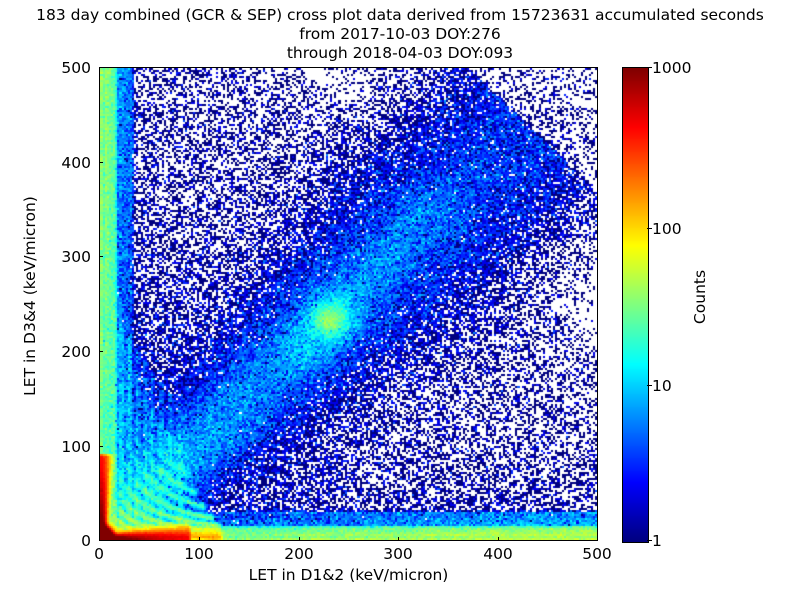 Image resolution: width=800 pixels, height=600 pixels. Describe the element at coordinates (700, 297) in the screenshot. I see `colorbar-label: Counts` at that location.